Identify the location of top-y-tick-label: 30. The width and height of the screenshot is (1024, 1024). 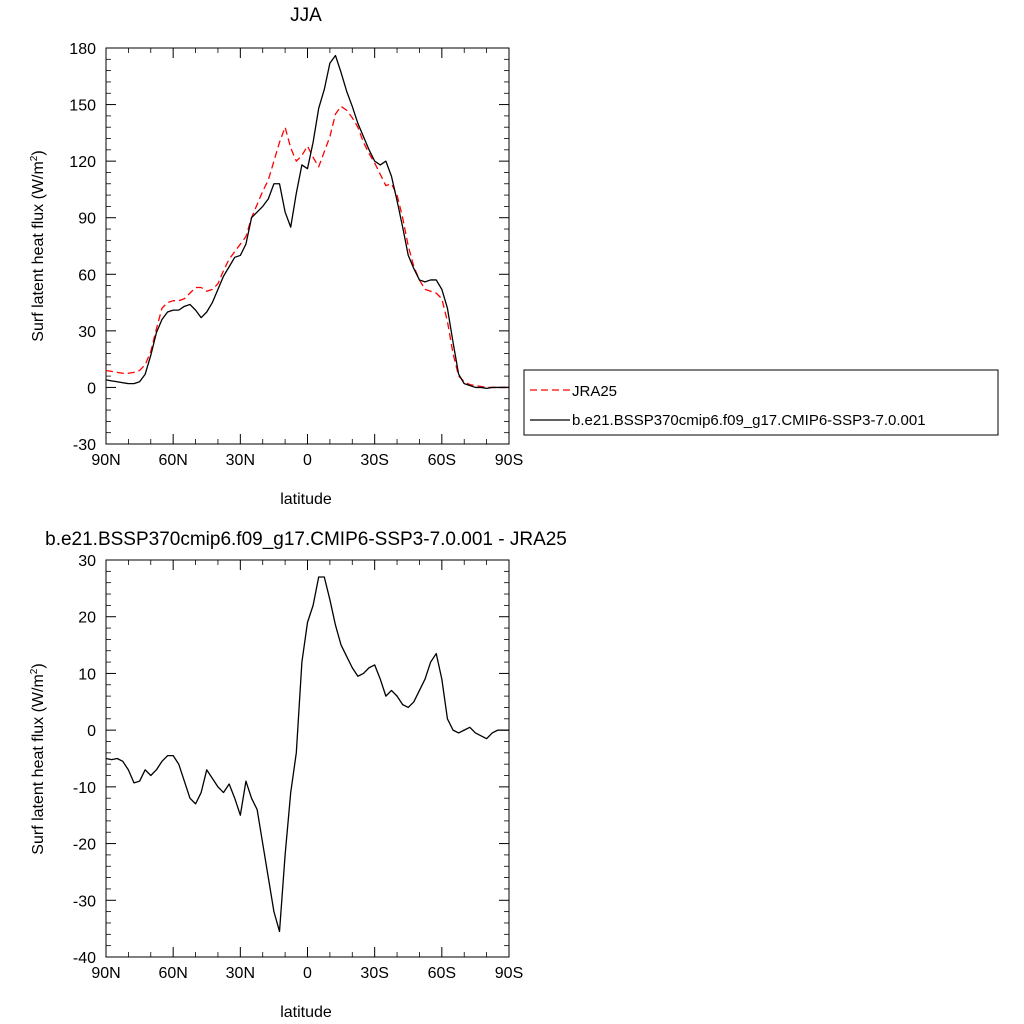
(87, 332).